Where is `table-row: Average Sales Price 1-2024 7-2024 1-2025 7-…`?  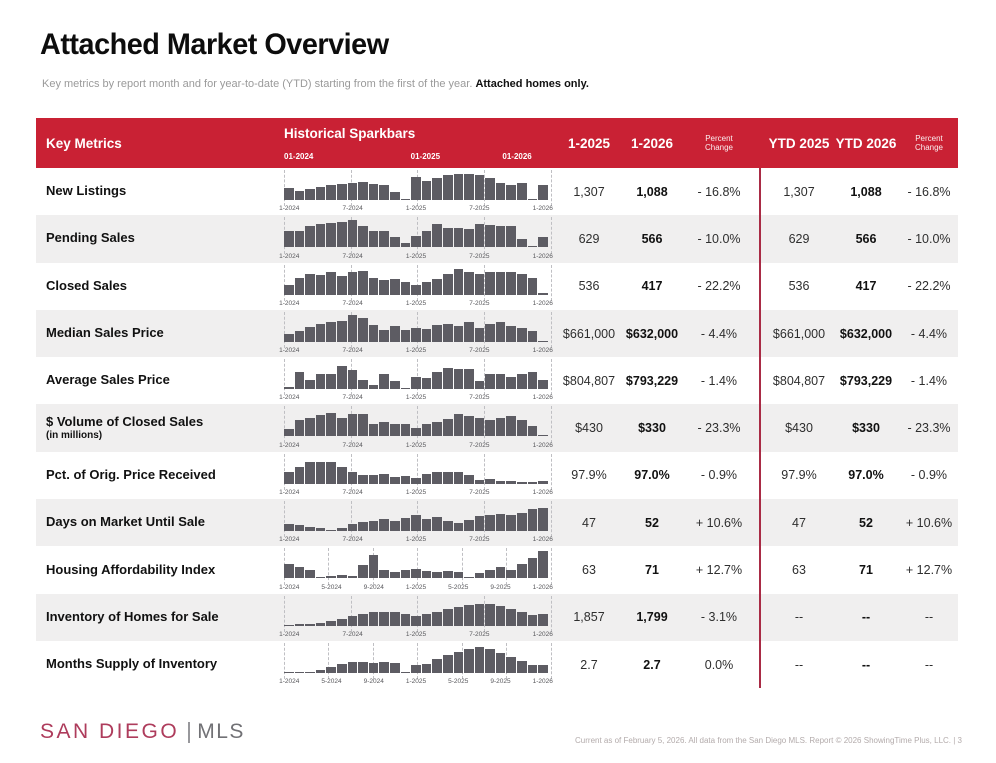
table-row: Average Sales Price 1-2024 7-2024 1-2025 7-… is located at coordinates (497, 381).